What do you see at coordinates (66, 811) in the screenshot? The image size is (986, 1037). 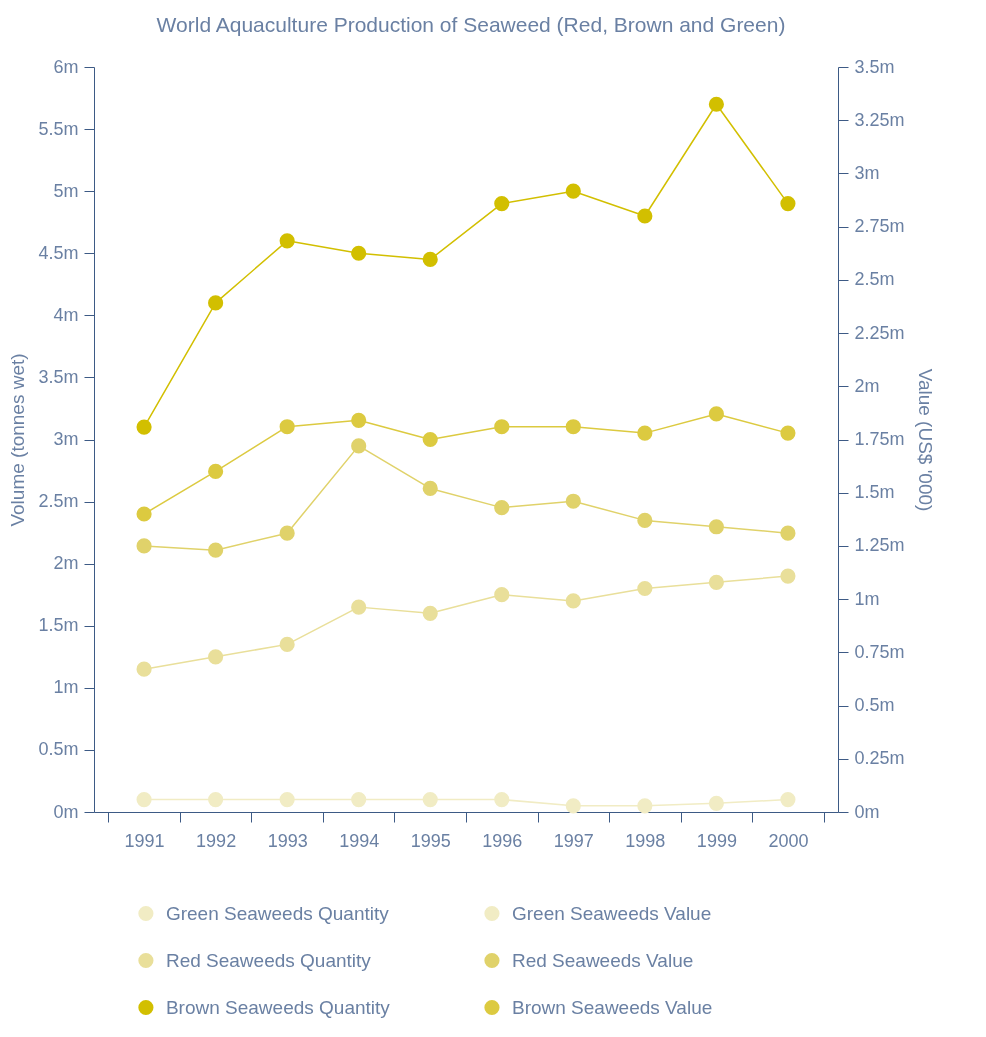 I see `y-tick-label: 0m` at bounding box center [66, 811].